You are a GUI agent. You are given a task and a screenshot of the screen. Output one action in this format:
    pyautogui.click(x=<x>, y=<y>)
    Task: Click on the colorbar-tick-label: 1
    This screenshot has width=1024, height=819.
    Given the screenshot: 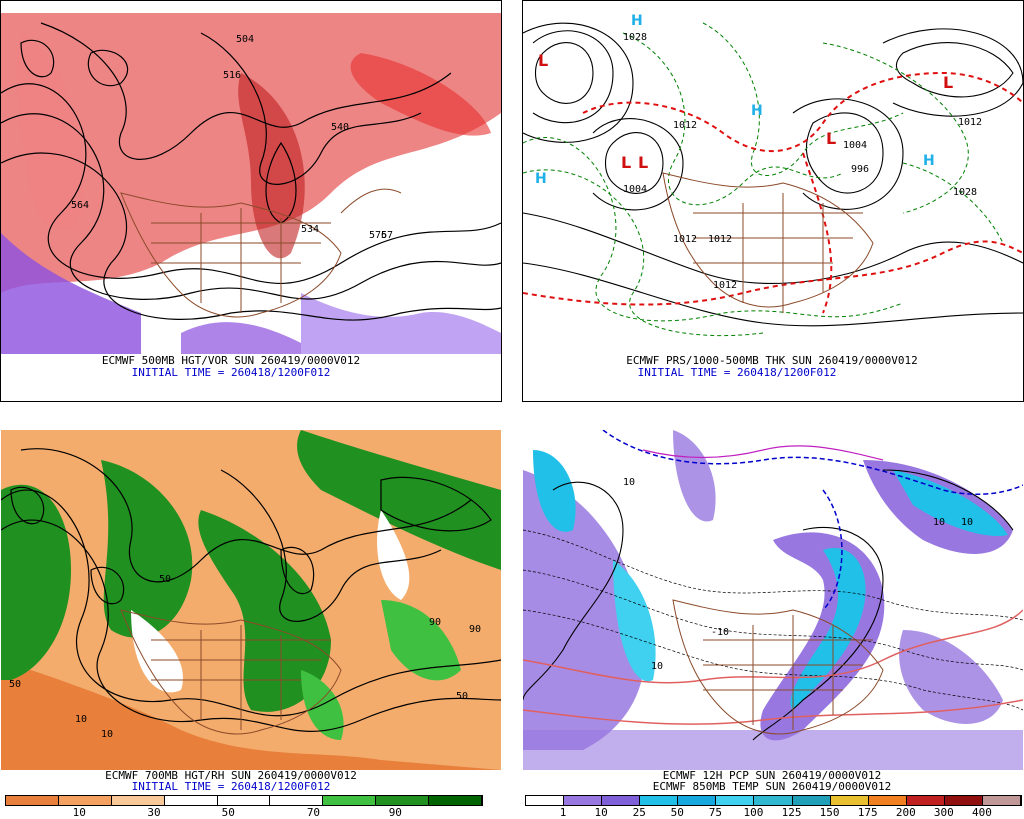 What is the action you would take?
    pyautogui.click(x=563, y=812)
    